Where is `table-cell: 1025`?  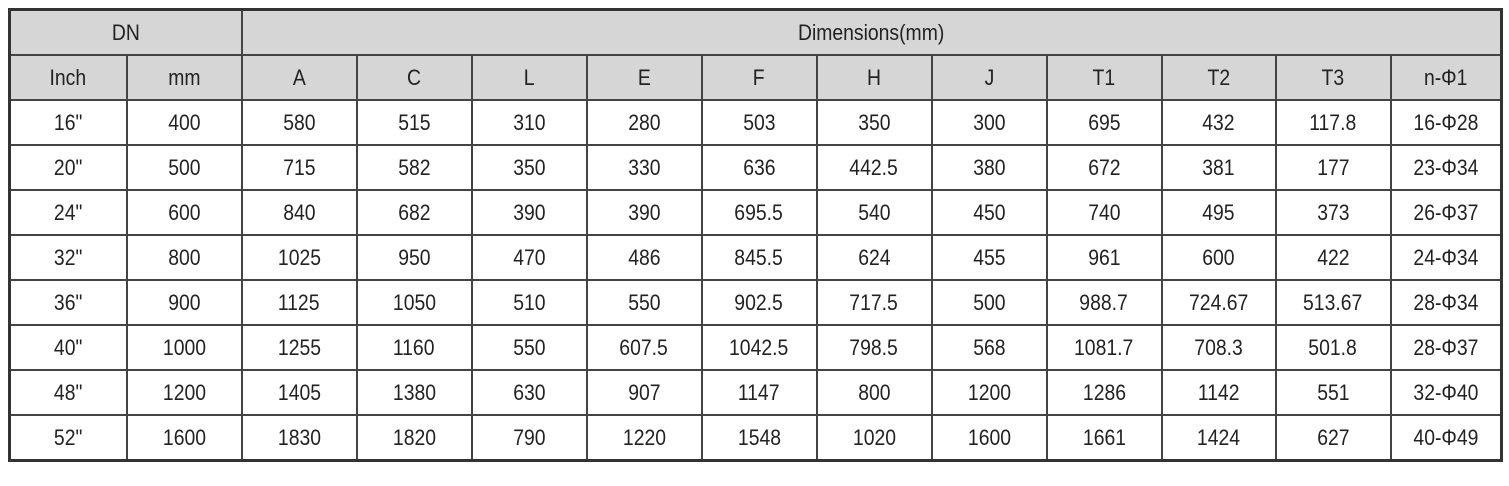 table-cell: 1025 is located at coordinates (299, 257).